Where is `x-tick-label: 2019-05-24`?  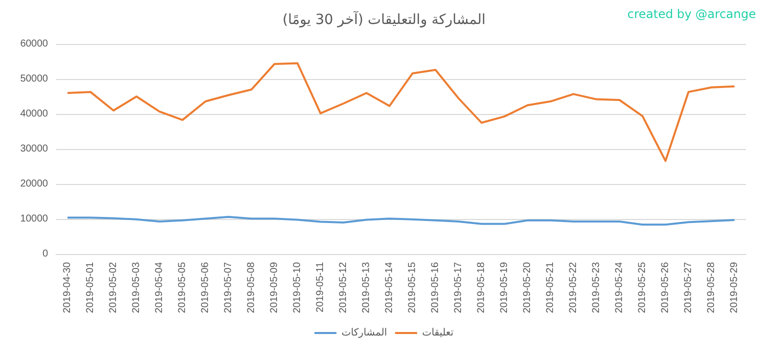
x-tick-label: 2019-05-24 is located at coordinates (619, 288).